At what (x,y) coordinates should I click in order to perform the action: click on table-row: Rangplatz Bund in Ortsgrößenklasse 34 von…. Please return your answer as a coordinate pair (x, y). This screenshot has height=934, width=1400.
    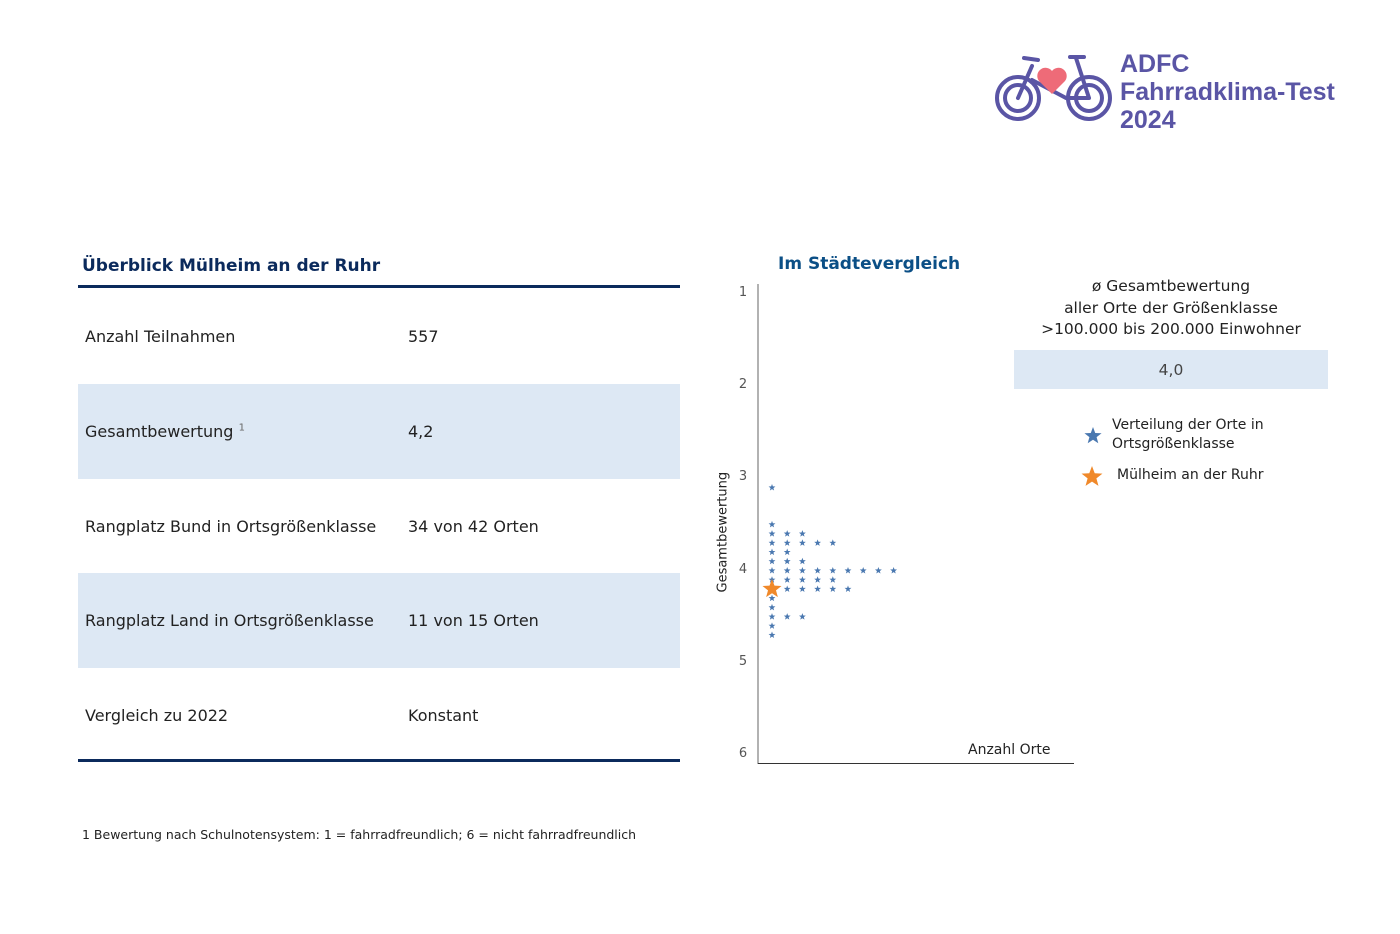
    Looking at the image, I should click on (379, 526).